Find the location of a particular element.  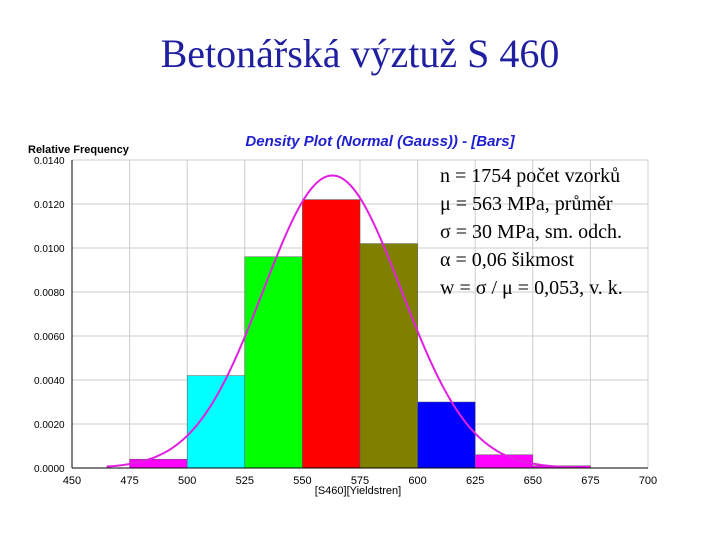

y-tick-label: 0.0000 is located at coordinates (49, 469).